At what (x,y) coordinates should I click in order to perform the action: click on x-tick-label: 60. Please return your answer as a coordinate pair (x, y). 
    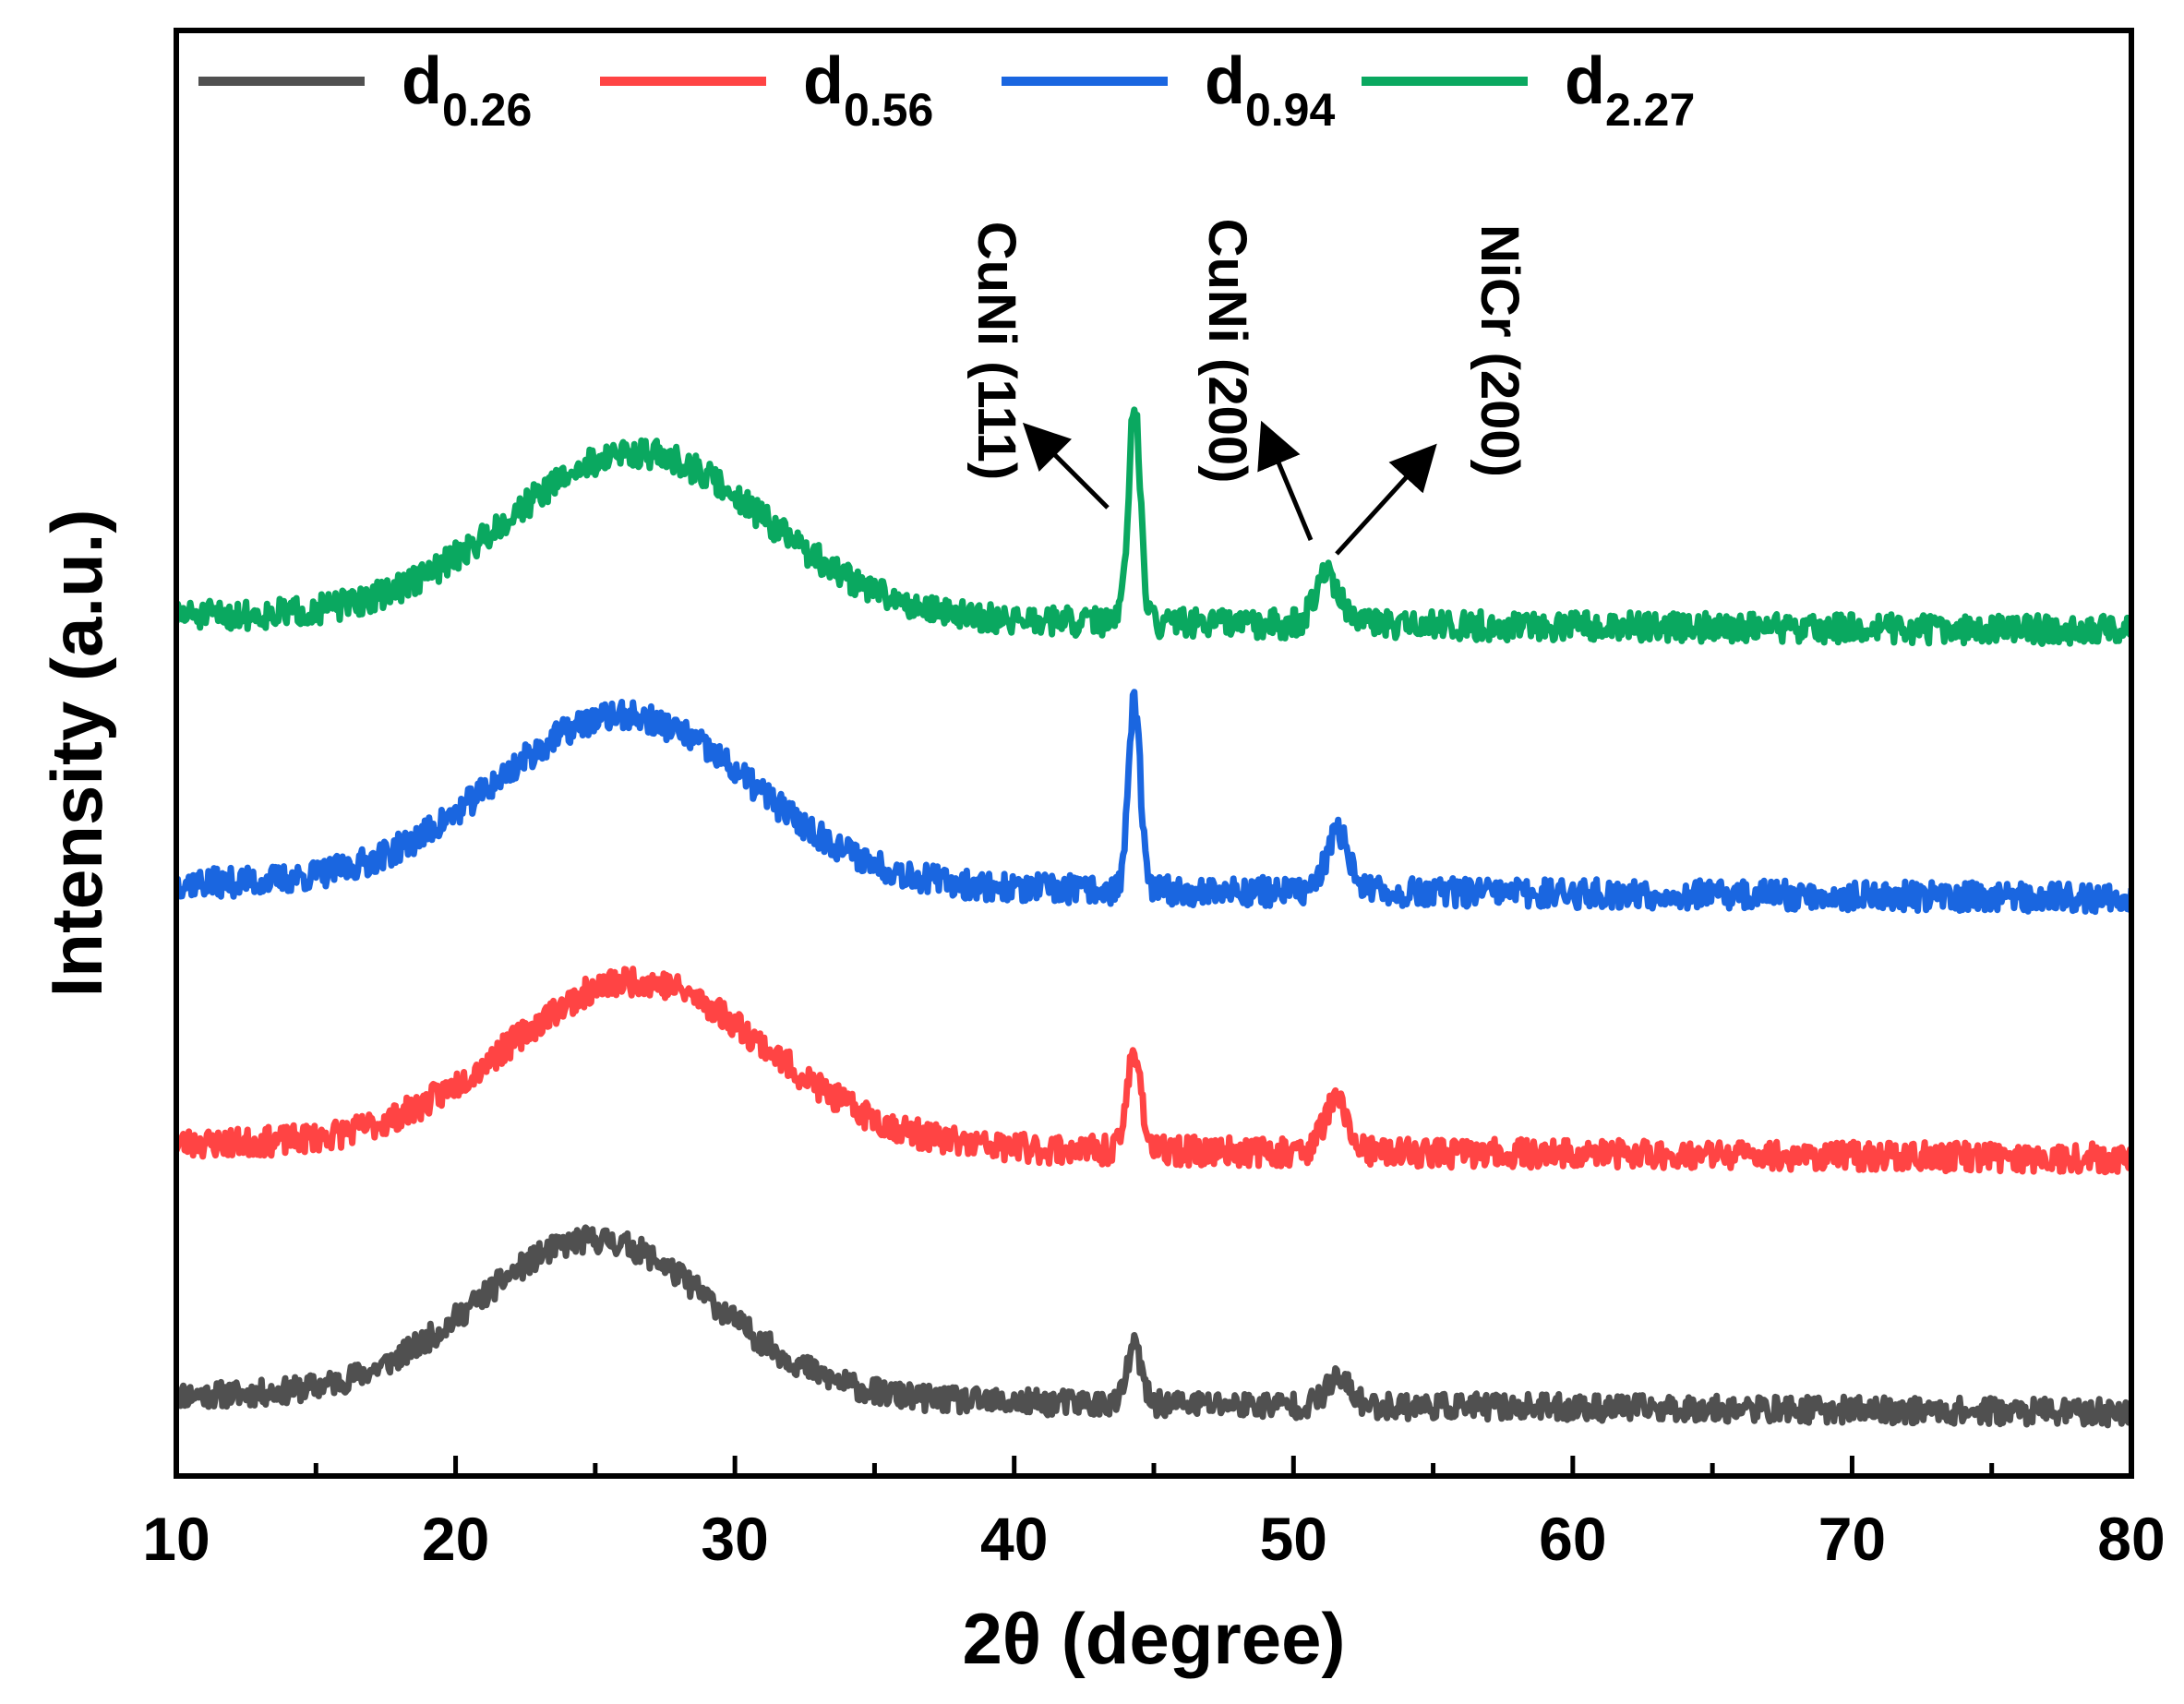
    Looking at the image, I should click on (1572, 1539).